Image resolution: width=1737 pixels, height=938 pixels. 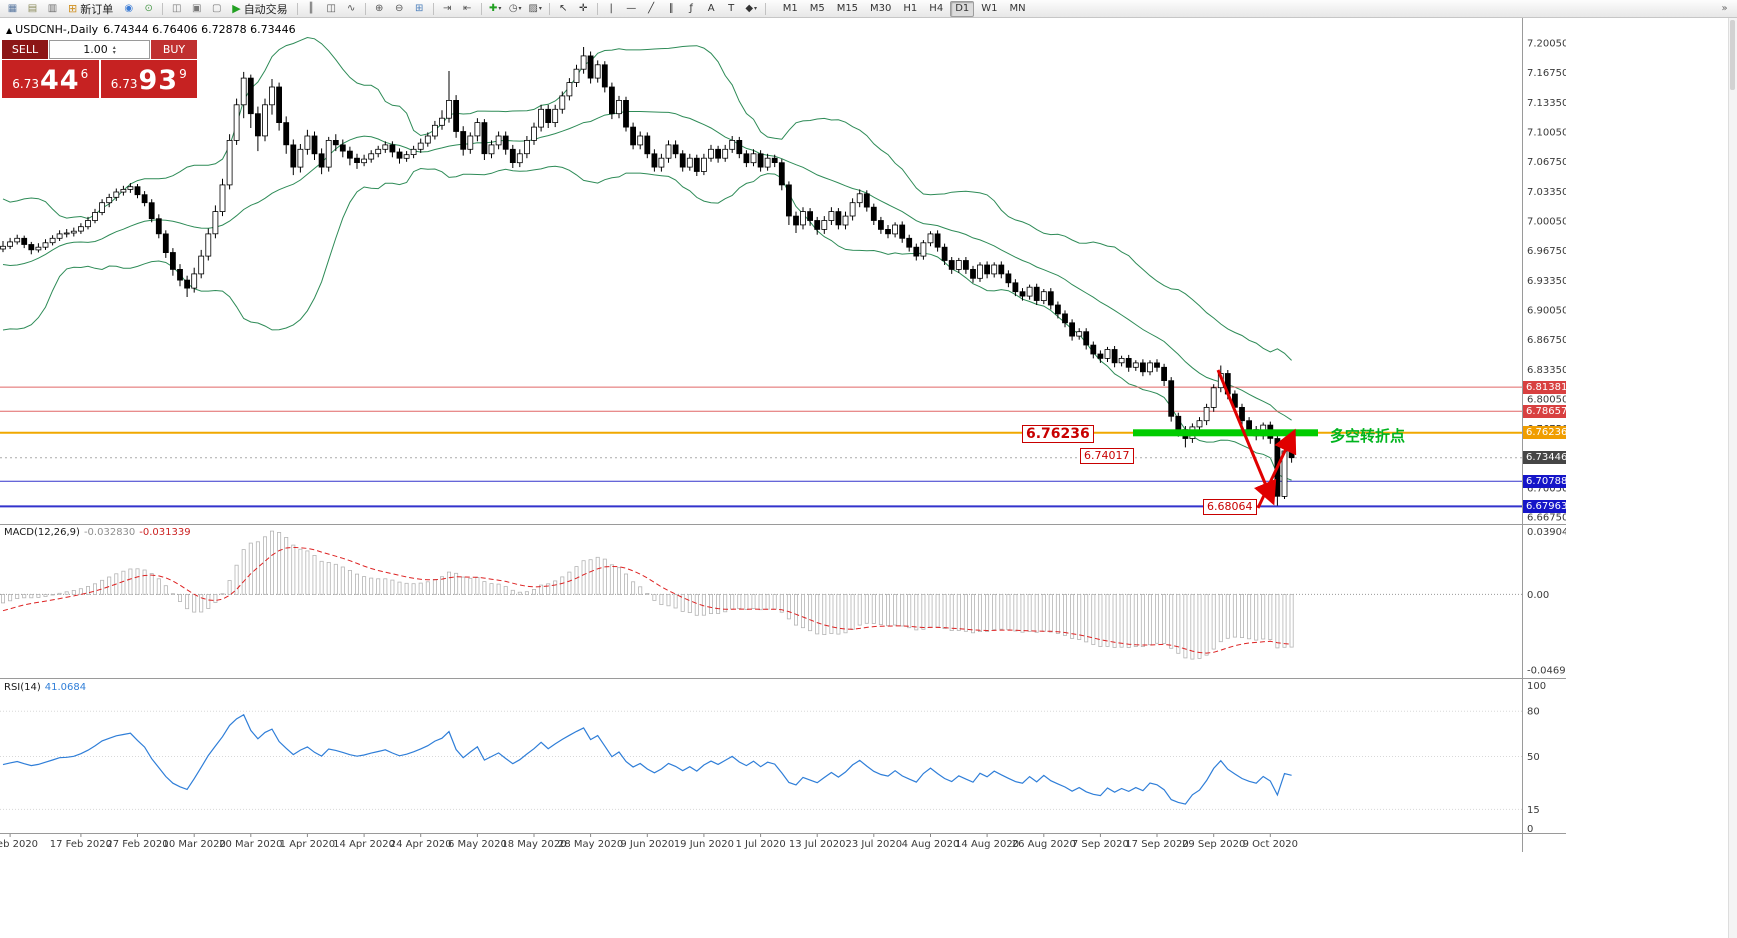 What do you see at coordinates (1546, 162) in the screenshot?
I see `svg-text: 7.06750` at bounding box center [1546, 162].